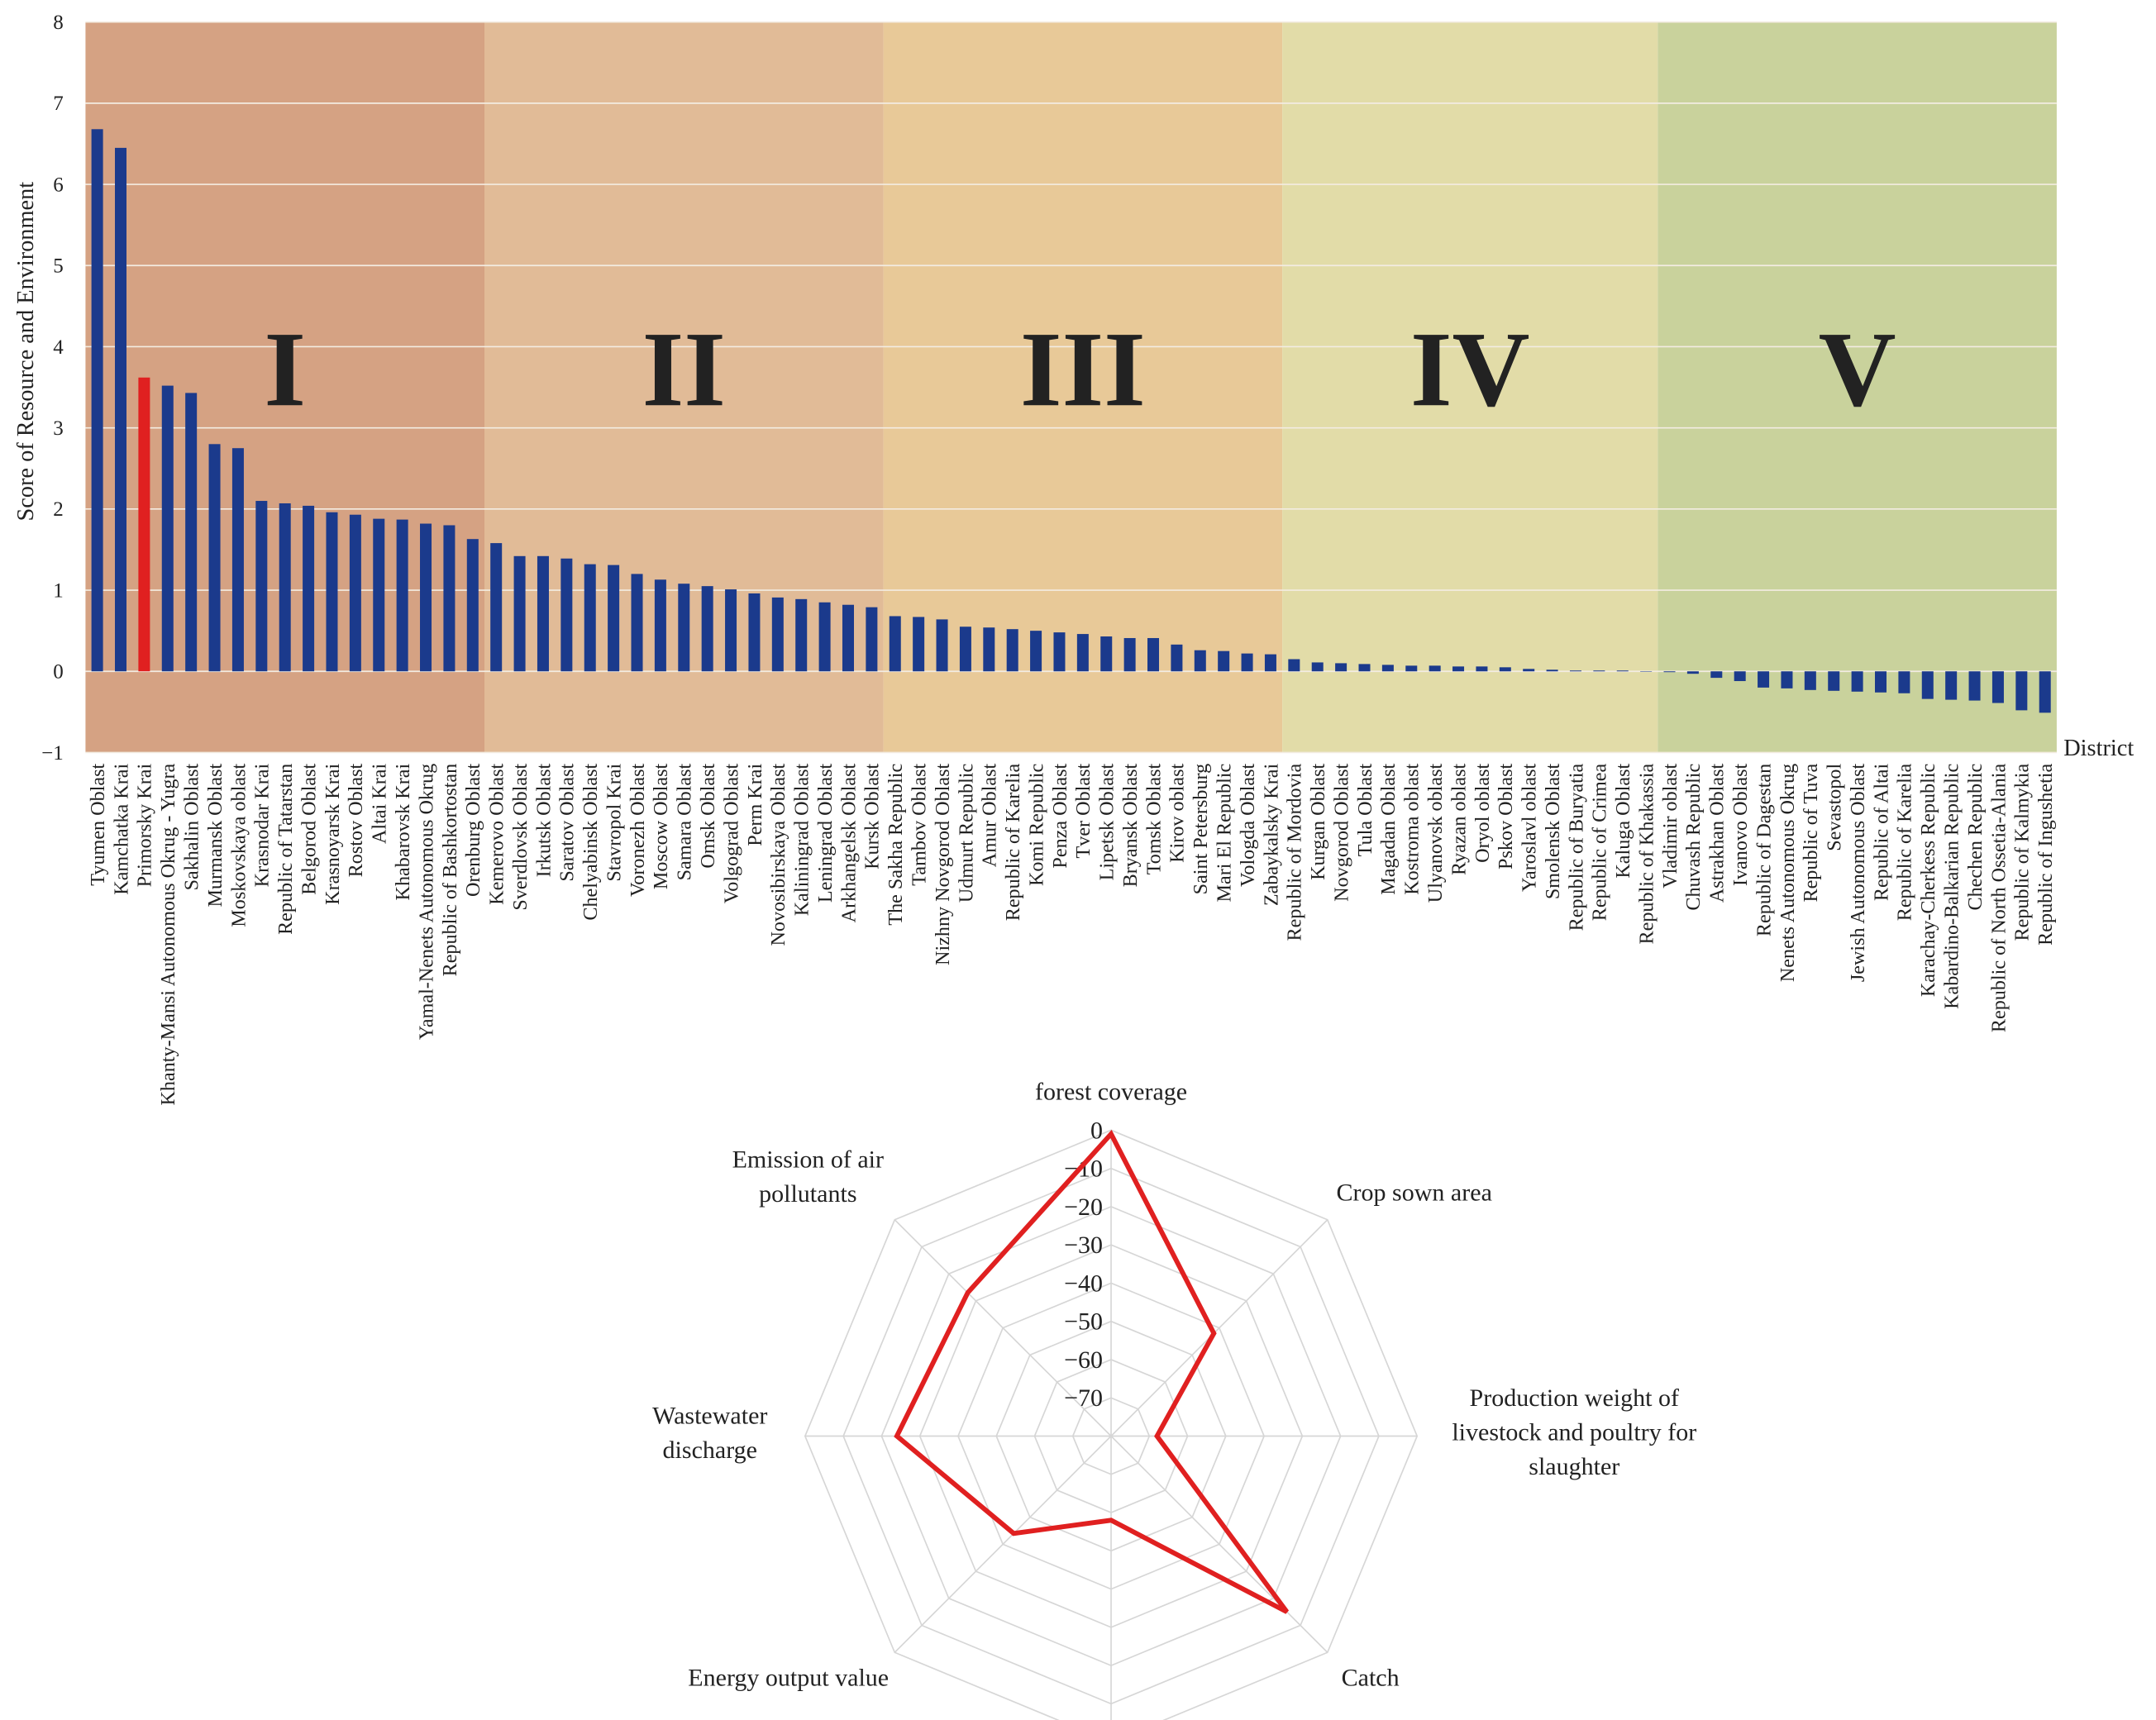 This screenshot has width=2156, height=1720. Describe the element at coordinates (1111, 1092) in the screenshot. I see `axis-label-box: forest coverage` at that location.